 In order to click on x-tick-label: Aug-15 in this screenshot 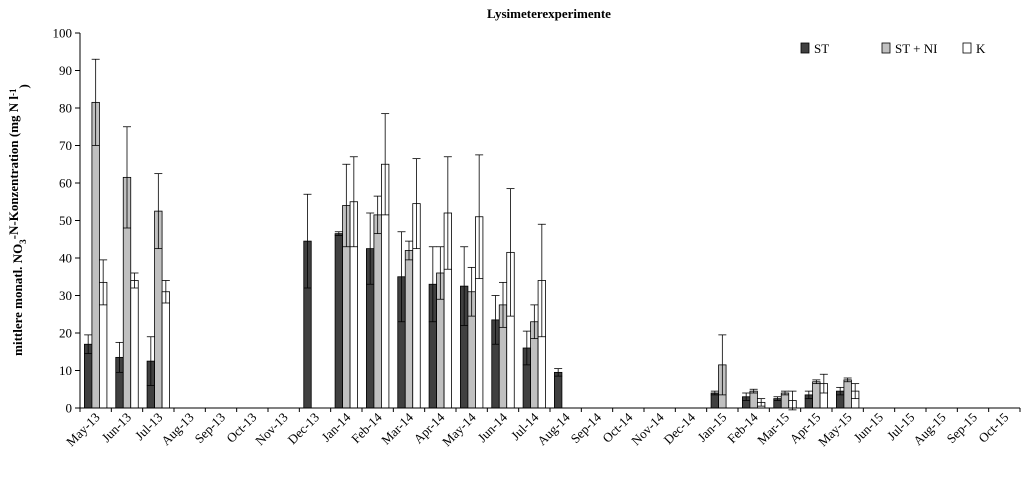, I will do `click(929, 429)`.